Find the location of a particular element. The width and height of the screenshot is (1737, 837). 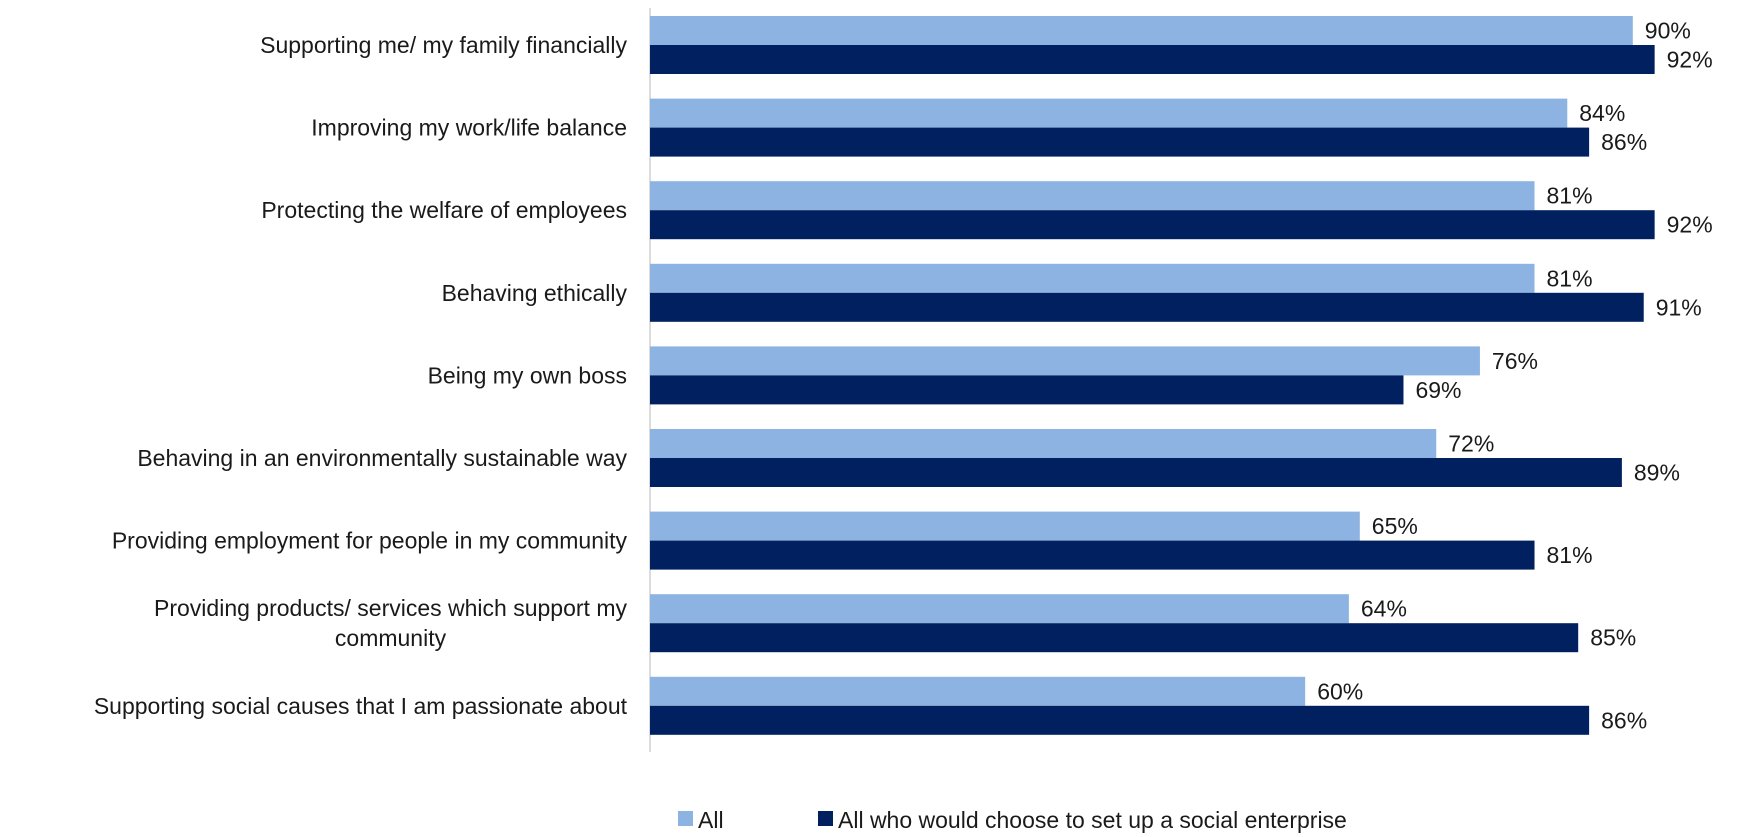

category-label-2: Protecting the welfare of employees is located at coordinates (444, 210).